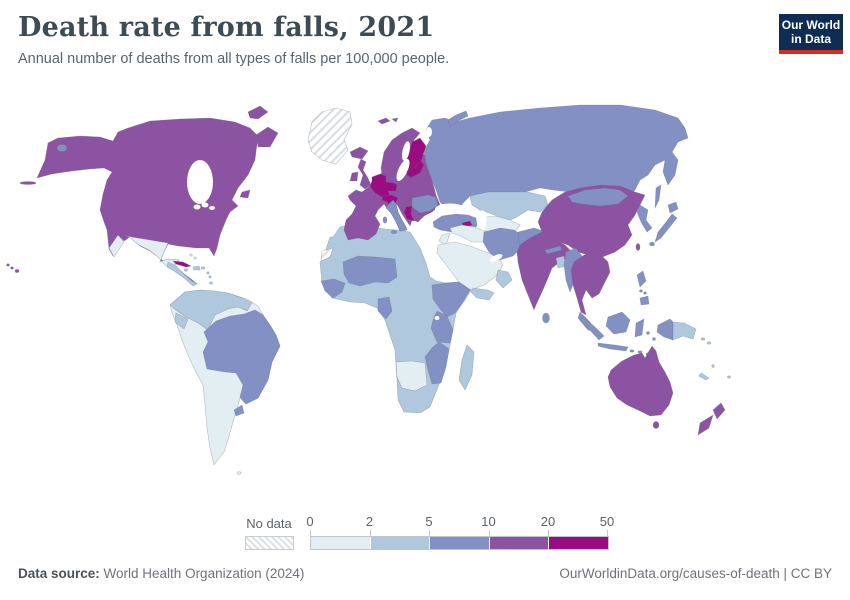 The height and width of the screenshot is (600, 850). I want to click on country-papua-new-guinea, so click(684, 331).